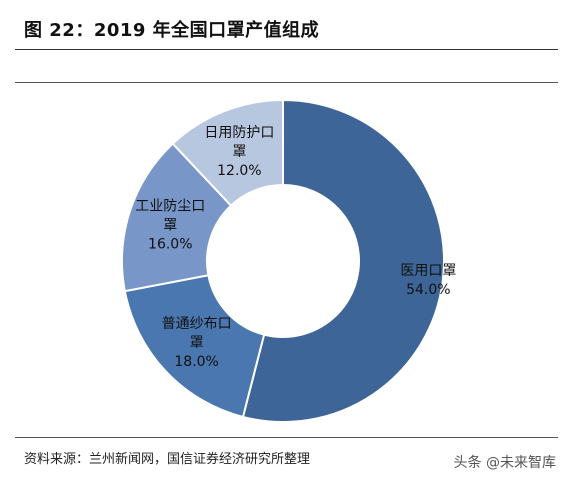  What do you see at coordinates (239, 152) in the screenshot?
I see `slice-name-3: 罩` at bounding box center [239, 152].